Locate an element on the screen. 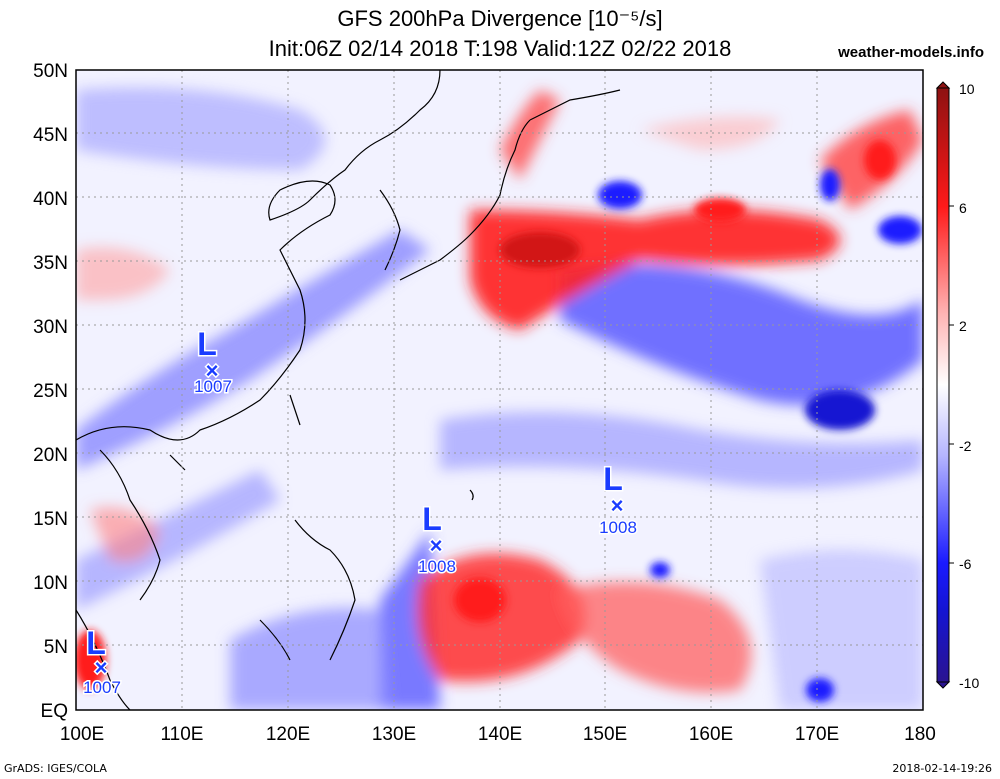 This screenshot has width=1000, height=779. footer-timestamp: 2018-02-14-19:26 is located at coordinates (942, 768).